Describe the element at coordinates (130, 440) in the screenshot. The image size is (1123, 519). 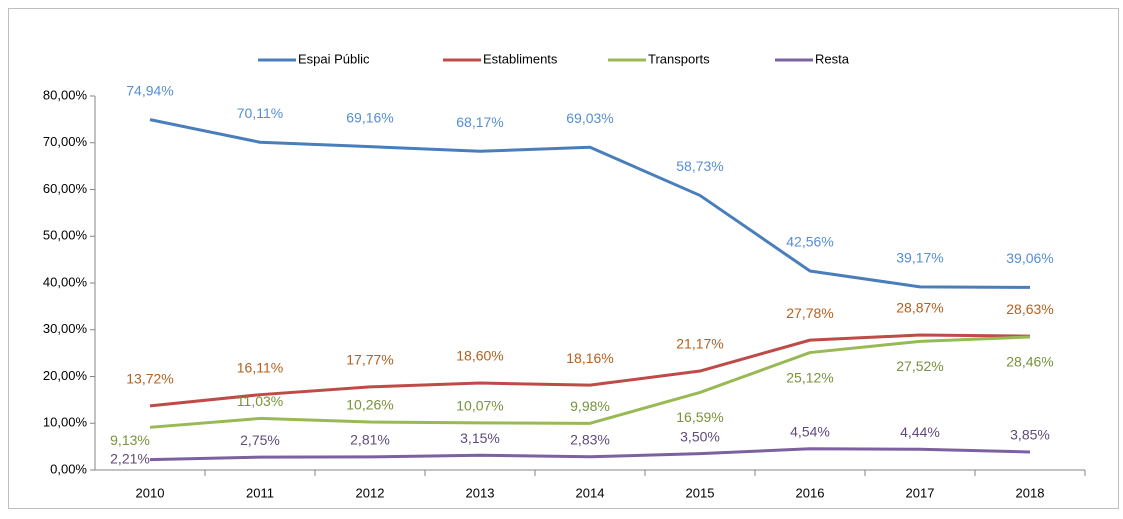
I see `data-label: 9,13%` at that location.